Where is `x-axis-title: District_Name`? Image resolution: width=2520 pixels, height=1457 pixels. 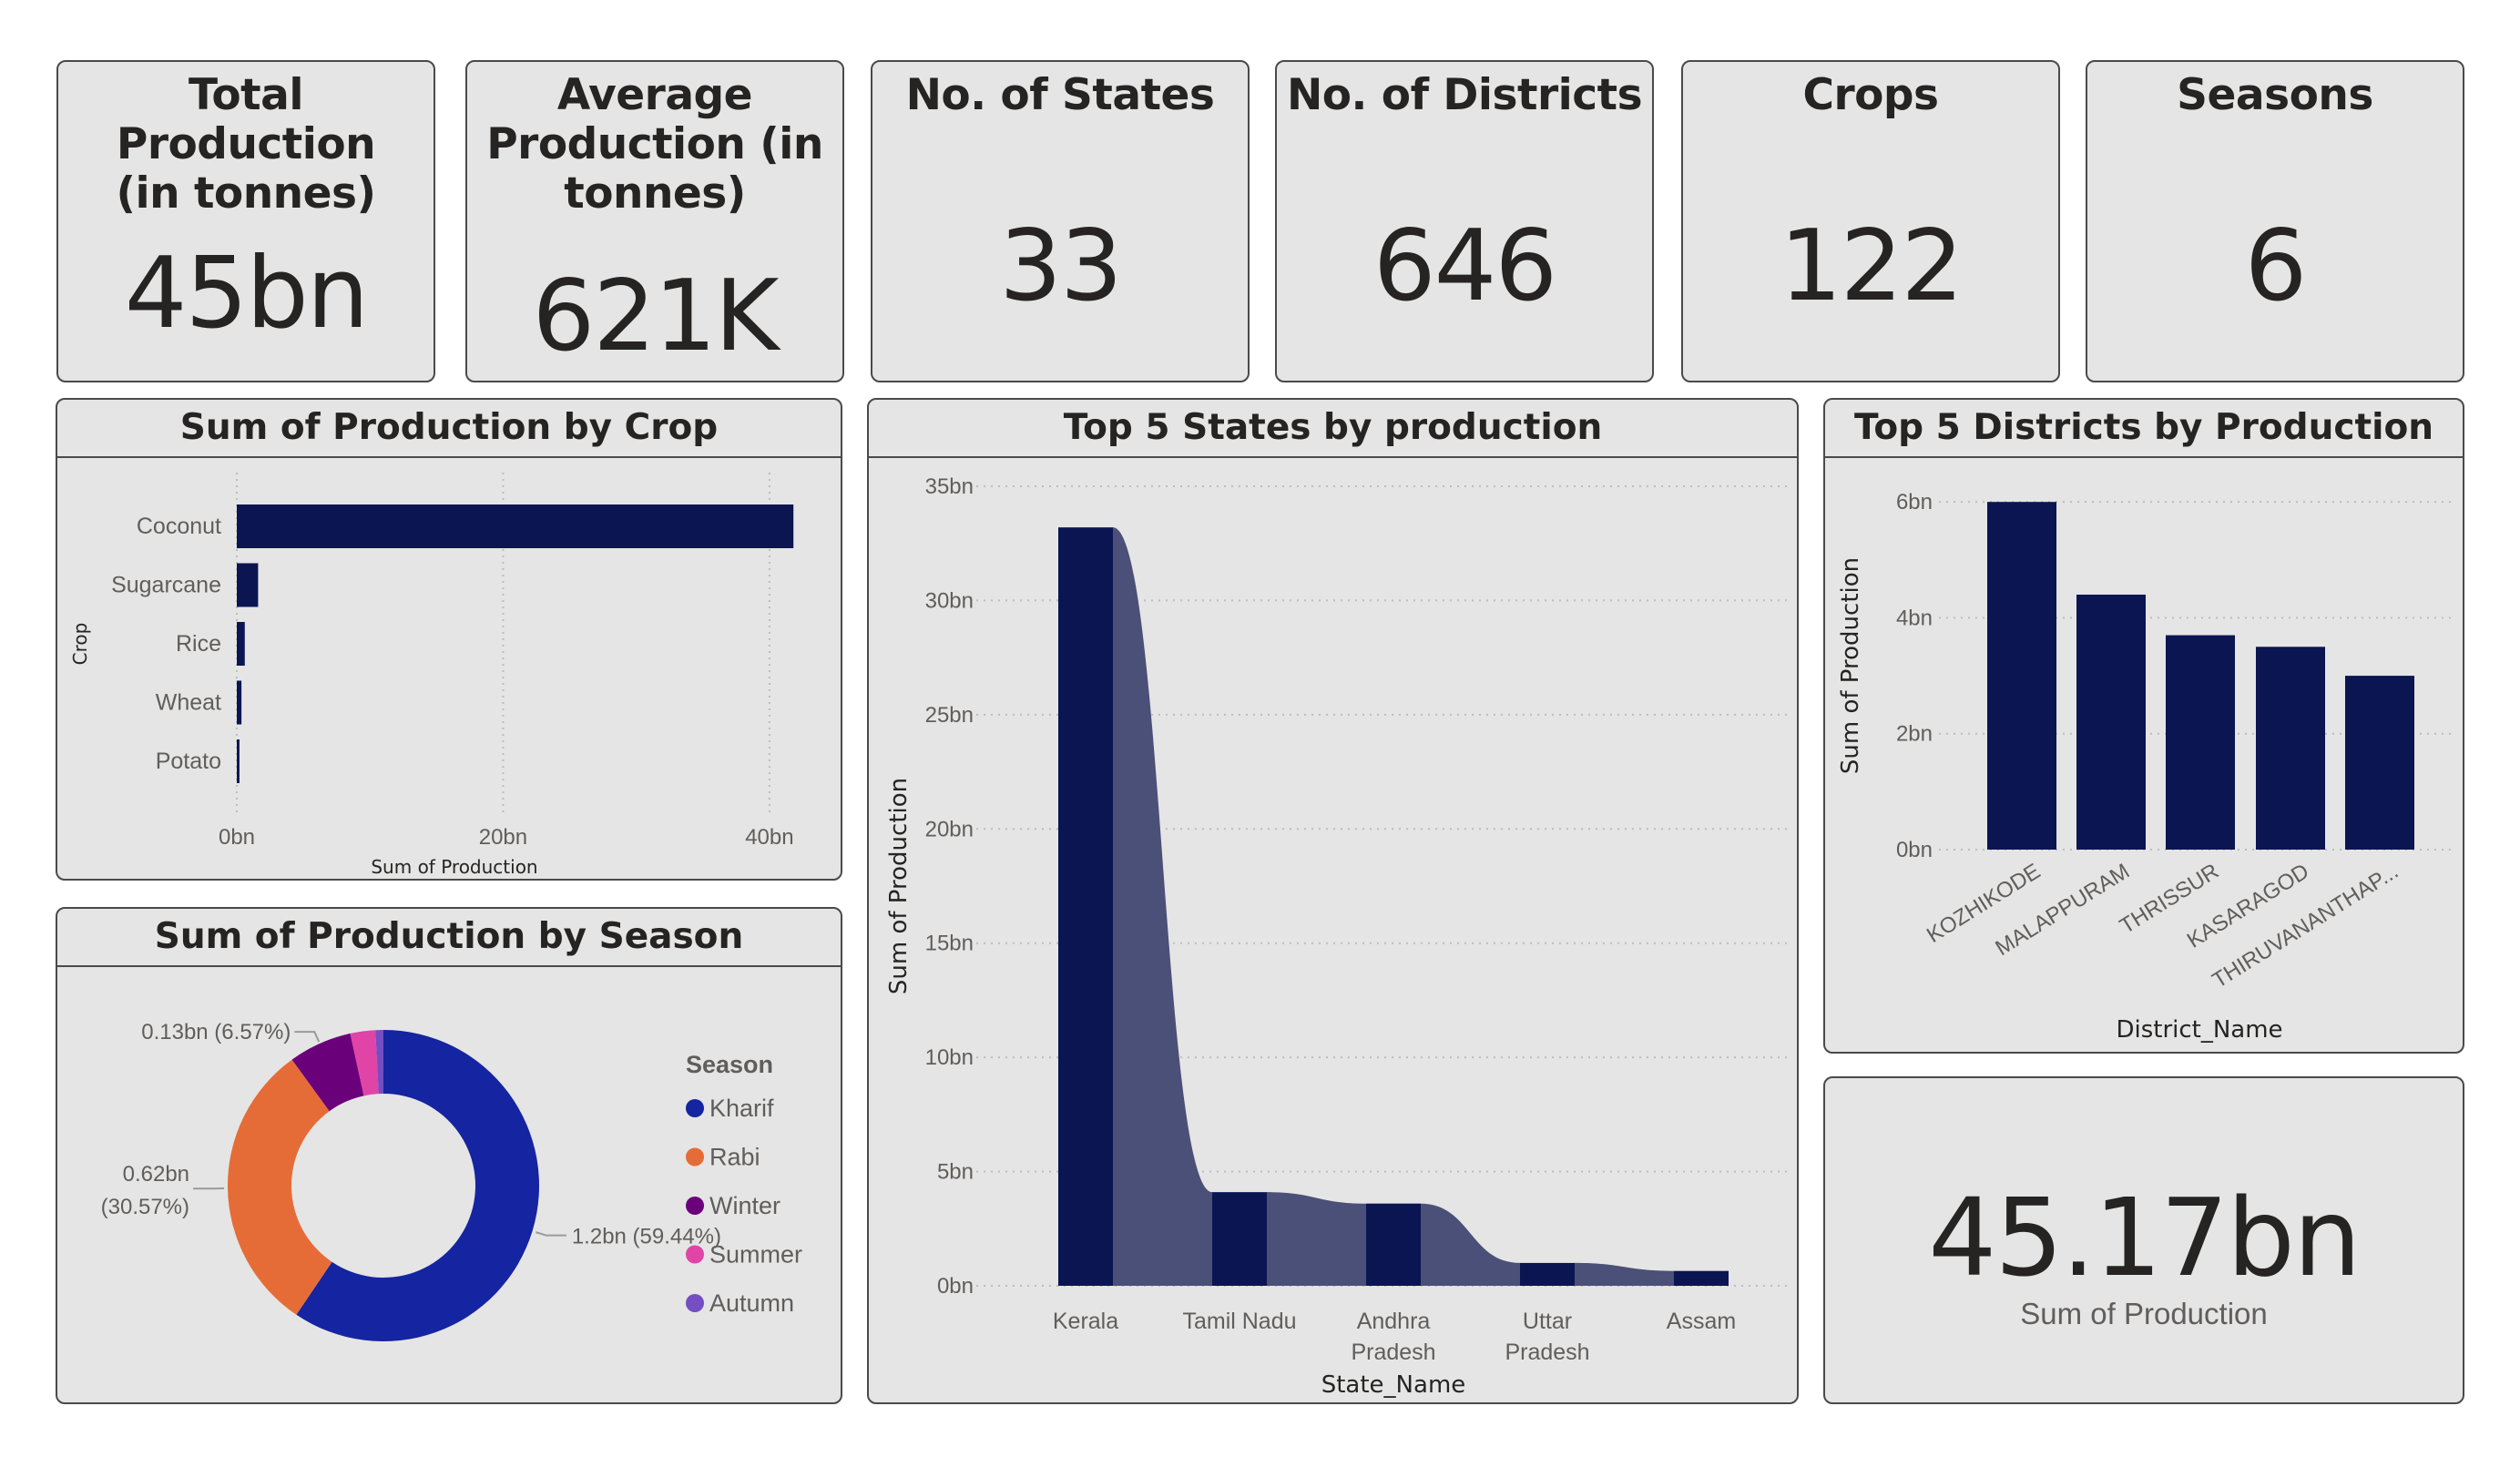 x-axis-title: District_Name is located at coordinates (2199, 1030).